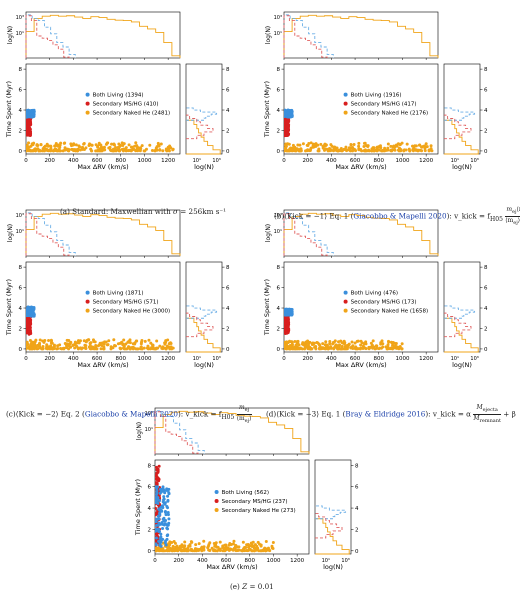 The width and height of the screenshot is (520, 594). Describe the element at coordinates (215, 508) in the screenshot. I see `scatter-points` at that location.